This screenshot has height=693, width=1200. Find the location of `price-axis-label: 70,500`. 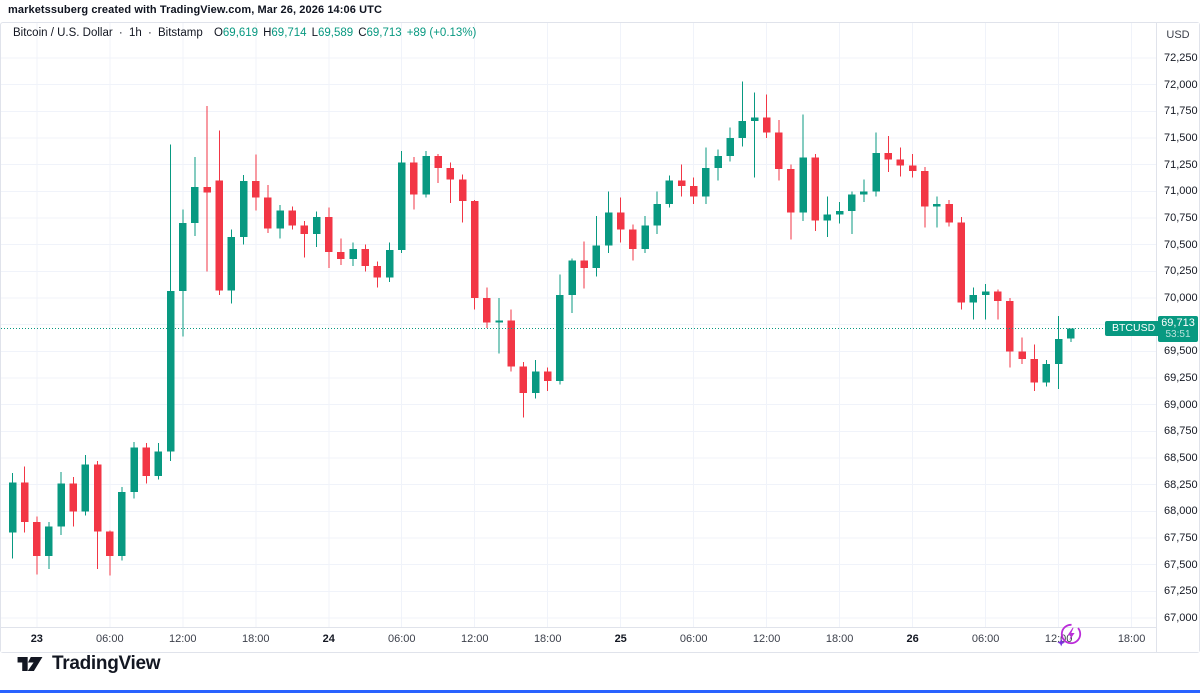

price-axis-label: 70,500 is located at coordinates (1181, 244).